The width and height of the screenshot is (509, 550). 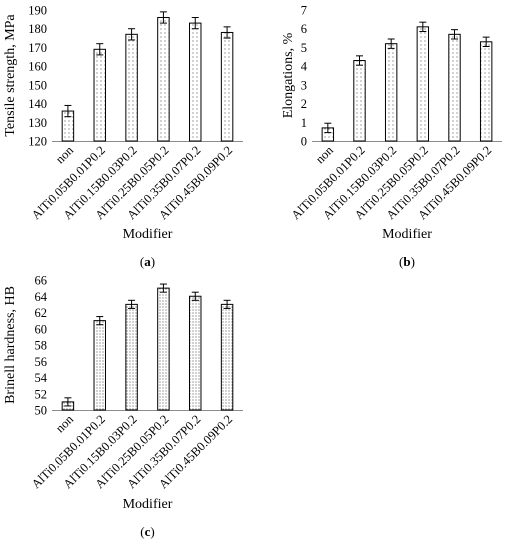 I want to click on y-tick-label: 140, so click(x=37, y=104).